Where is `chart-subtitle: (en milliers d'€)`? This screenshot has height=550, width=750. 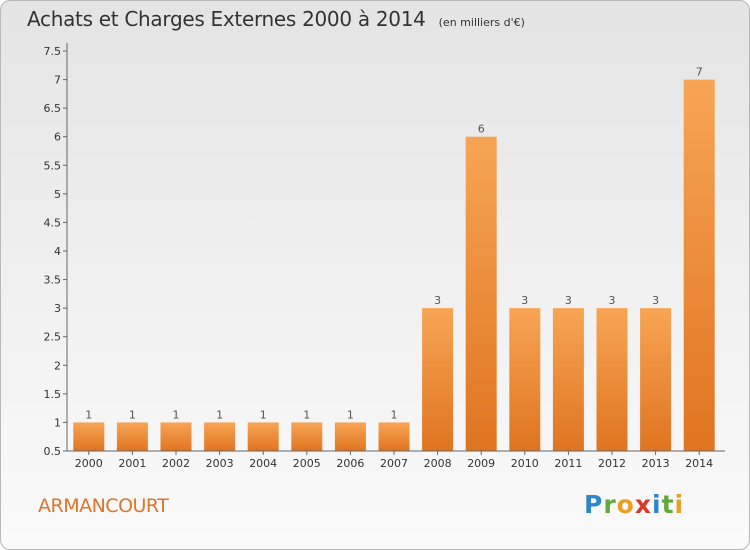
chart-subtitle: (en milliers d'€) is located at coordinates (481, 22).